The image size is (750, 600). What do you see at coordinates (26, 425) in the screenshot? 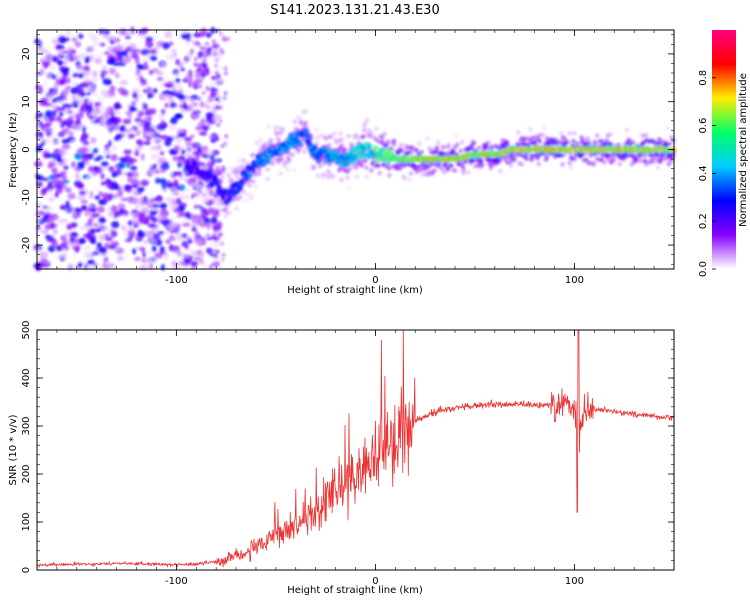
I see `snr-y-tick-label: 300` at bounding box center [26, 425].